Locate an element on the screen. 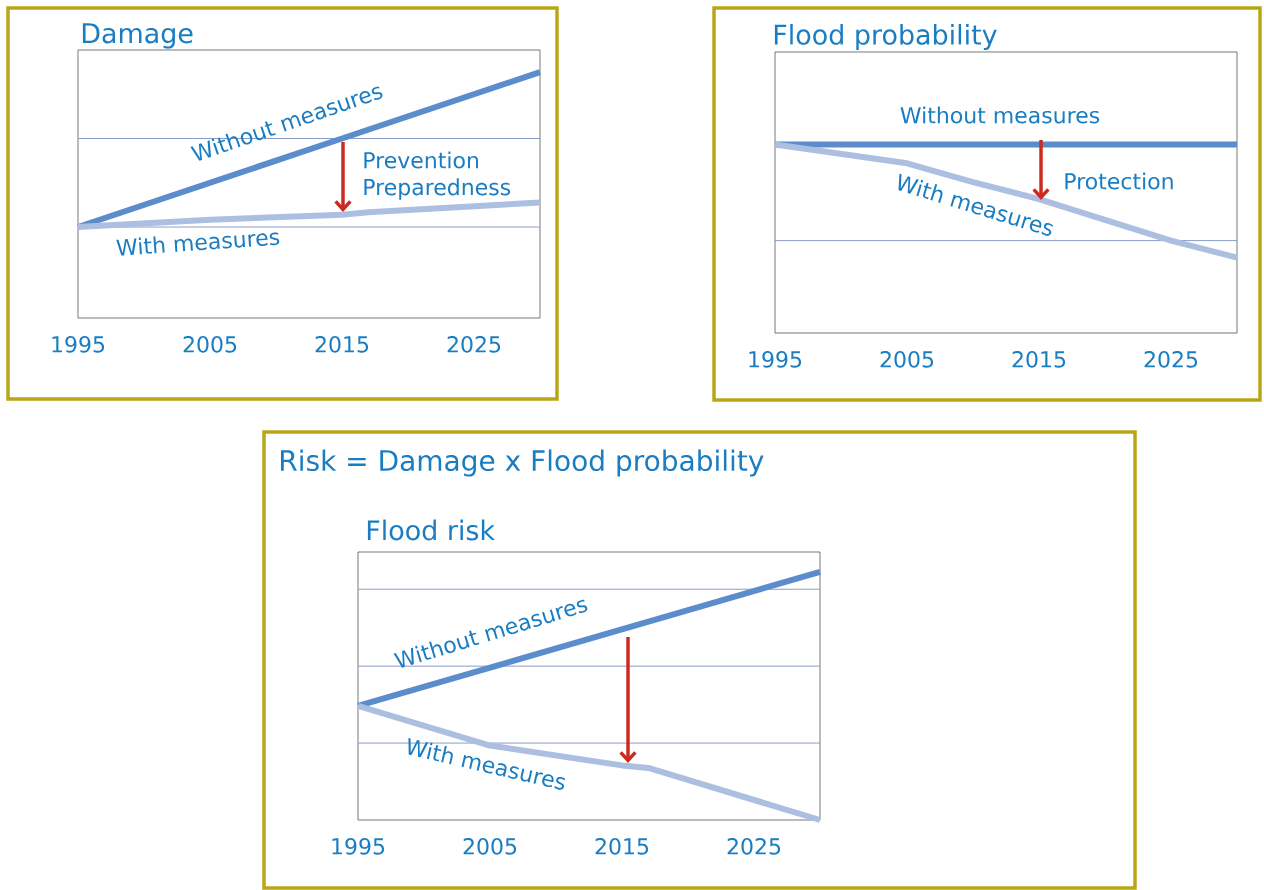 The width and height of the screenshot is (1264, 890). annotation: Prevention is located at coordinates (421, 160).